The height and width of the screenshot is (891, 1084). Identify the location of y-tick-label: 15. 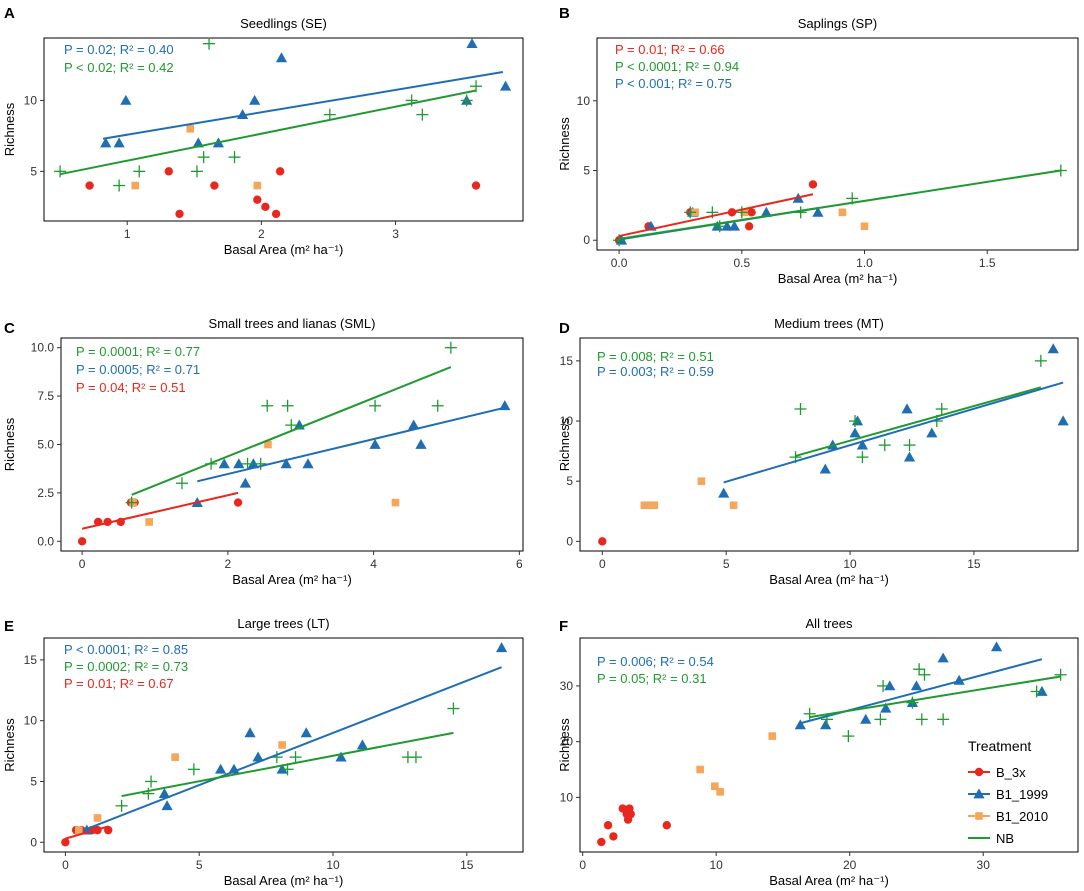
(31, 660).